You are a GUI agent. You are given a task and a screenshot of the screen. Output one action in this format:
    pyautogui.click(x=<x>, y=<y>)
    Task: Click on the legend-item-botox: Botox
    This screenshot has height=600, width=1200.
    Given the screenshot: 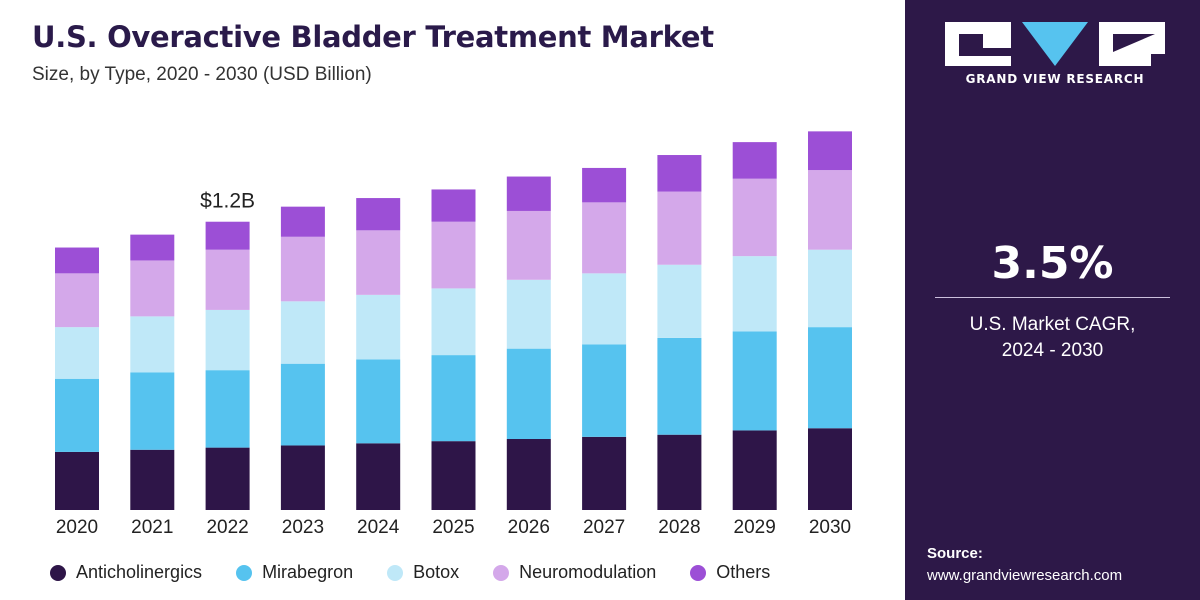 What is the action you would take?
    pyautogui.click(x=423, y=572)
    